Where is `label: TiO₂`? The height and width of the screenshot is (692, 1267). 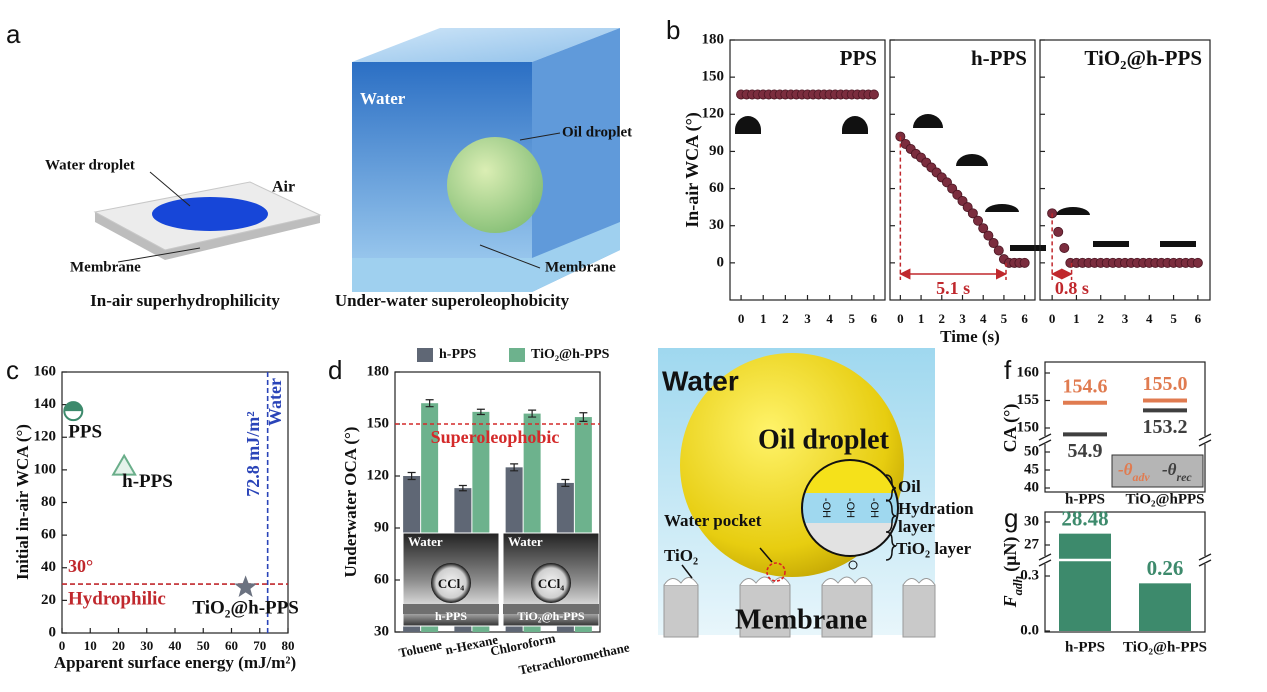 label: TiO₂ is located at coordinates (681, 555).